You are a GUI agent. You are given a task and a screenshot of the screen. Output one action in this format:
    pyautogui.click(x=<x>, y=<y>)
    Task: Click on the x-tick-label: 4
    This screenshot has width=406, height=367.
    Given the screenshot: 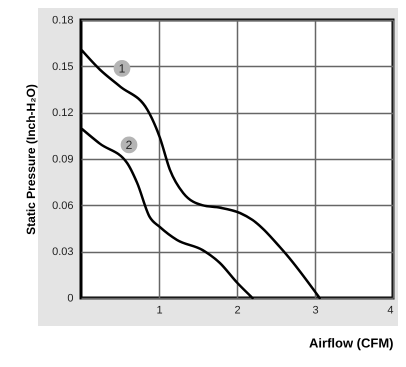 What is the action you would take?
    pyautogui.click(x=390, y=310)
    